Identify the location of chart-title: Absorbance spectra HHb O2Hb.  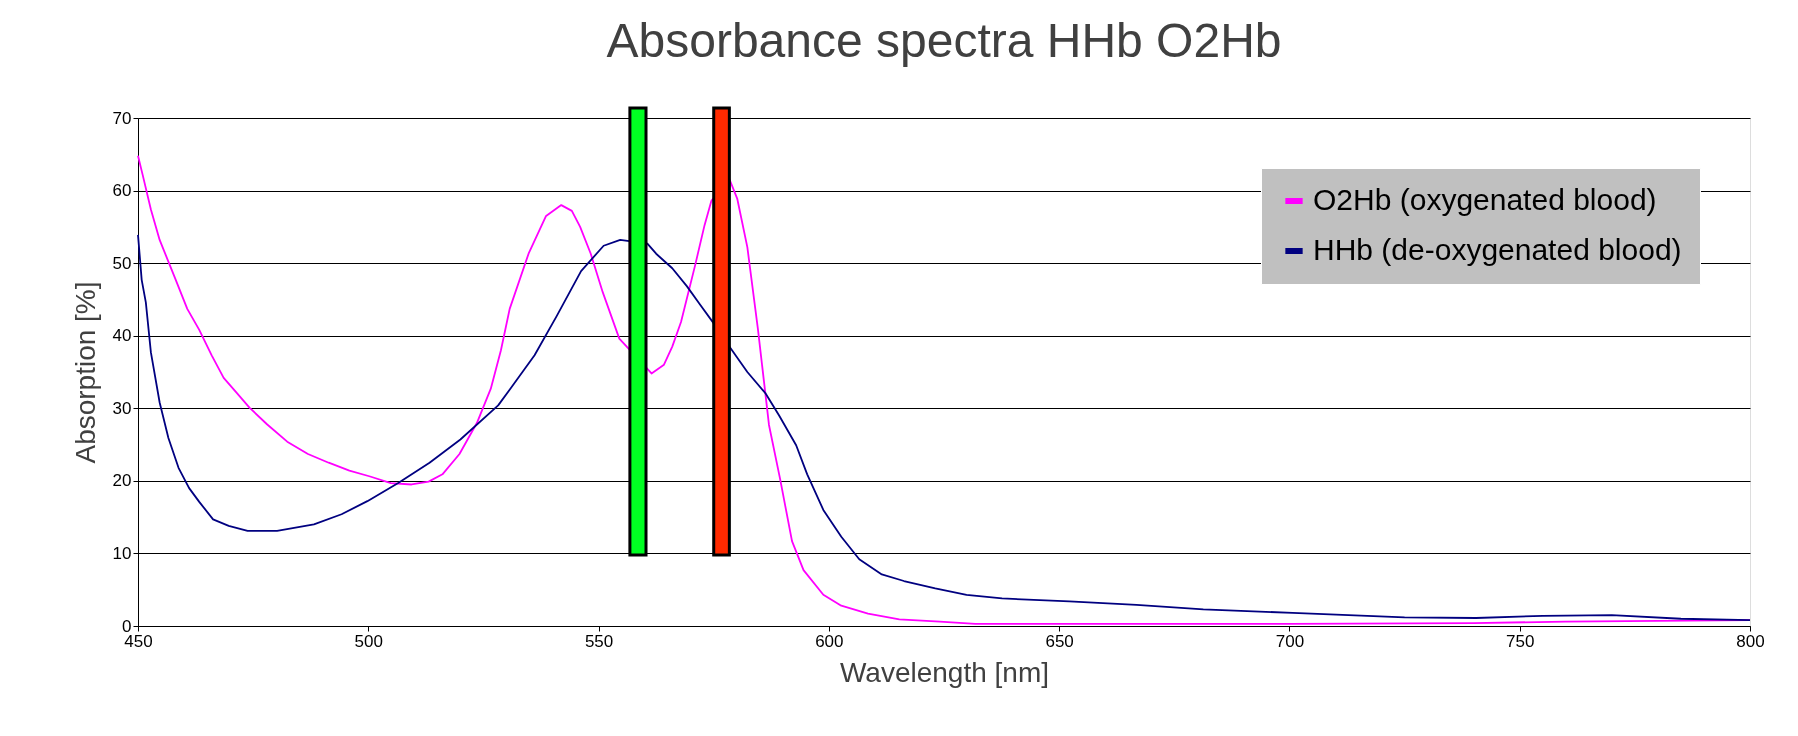
(944, 40).